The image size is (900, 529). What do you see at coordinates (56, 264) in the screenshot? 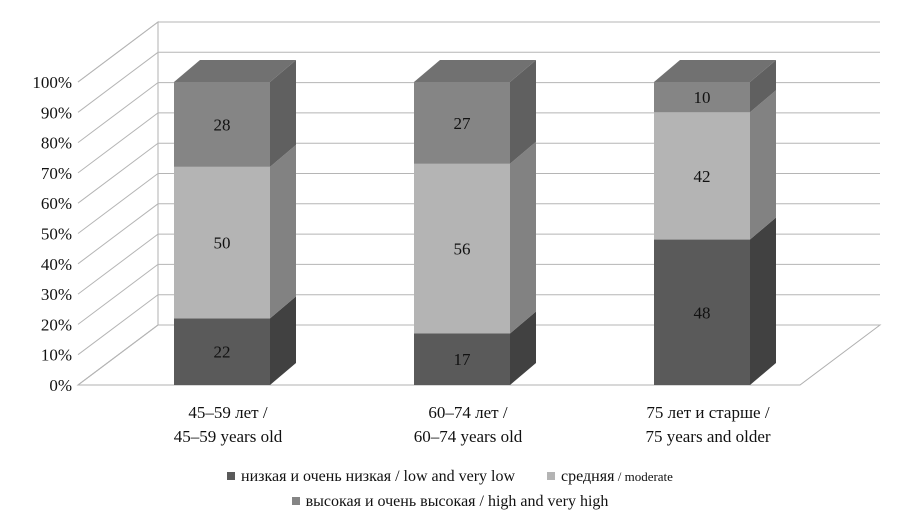
I see `y-tick-label: 40%` at bounding box center [56, 264].